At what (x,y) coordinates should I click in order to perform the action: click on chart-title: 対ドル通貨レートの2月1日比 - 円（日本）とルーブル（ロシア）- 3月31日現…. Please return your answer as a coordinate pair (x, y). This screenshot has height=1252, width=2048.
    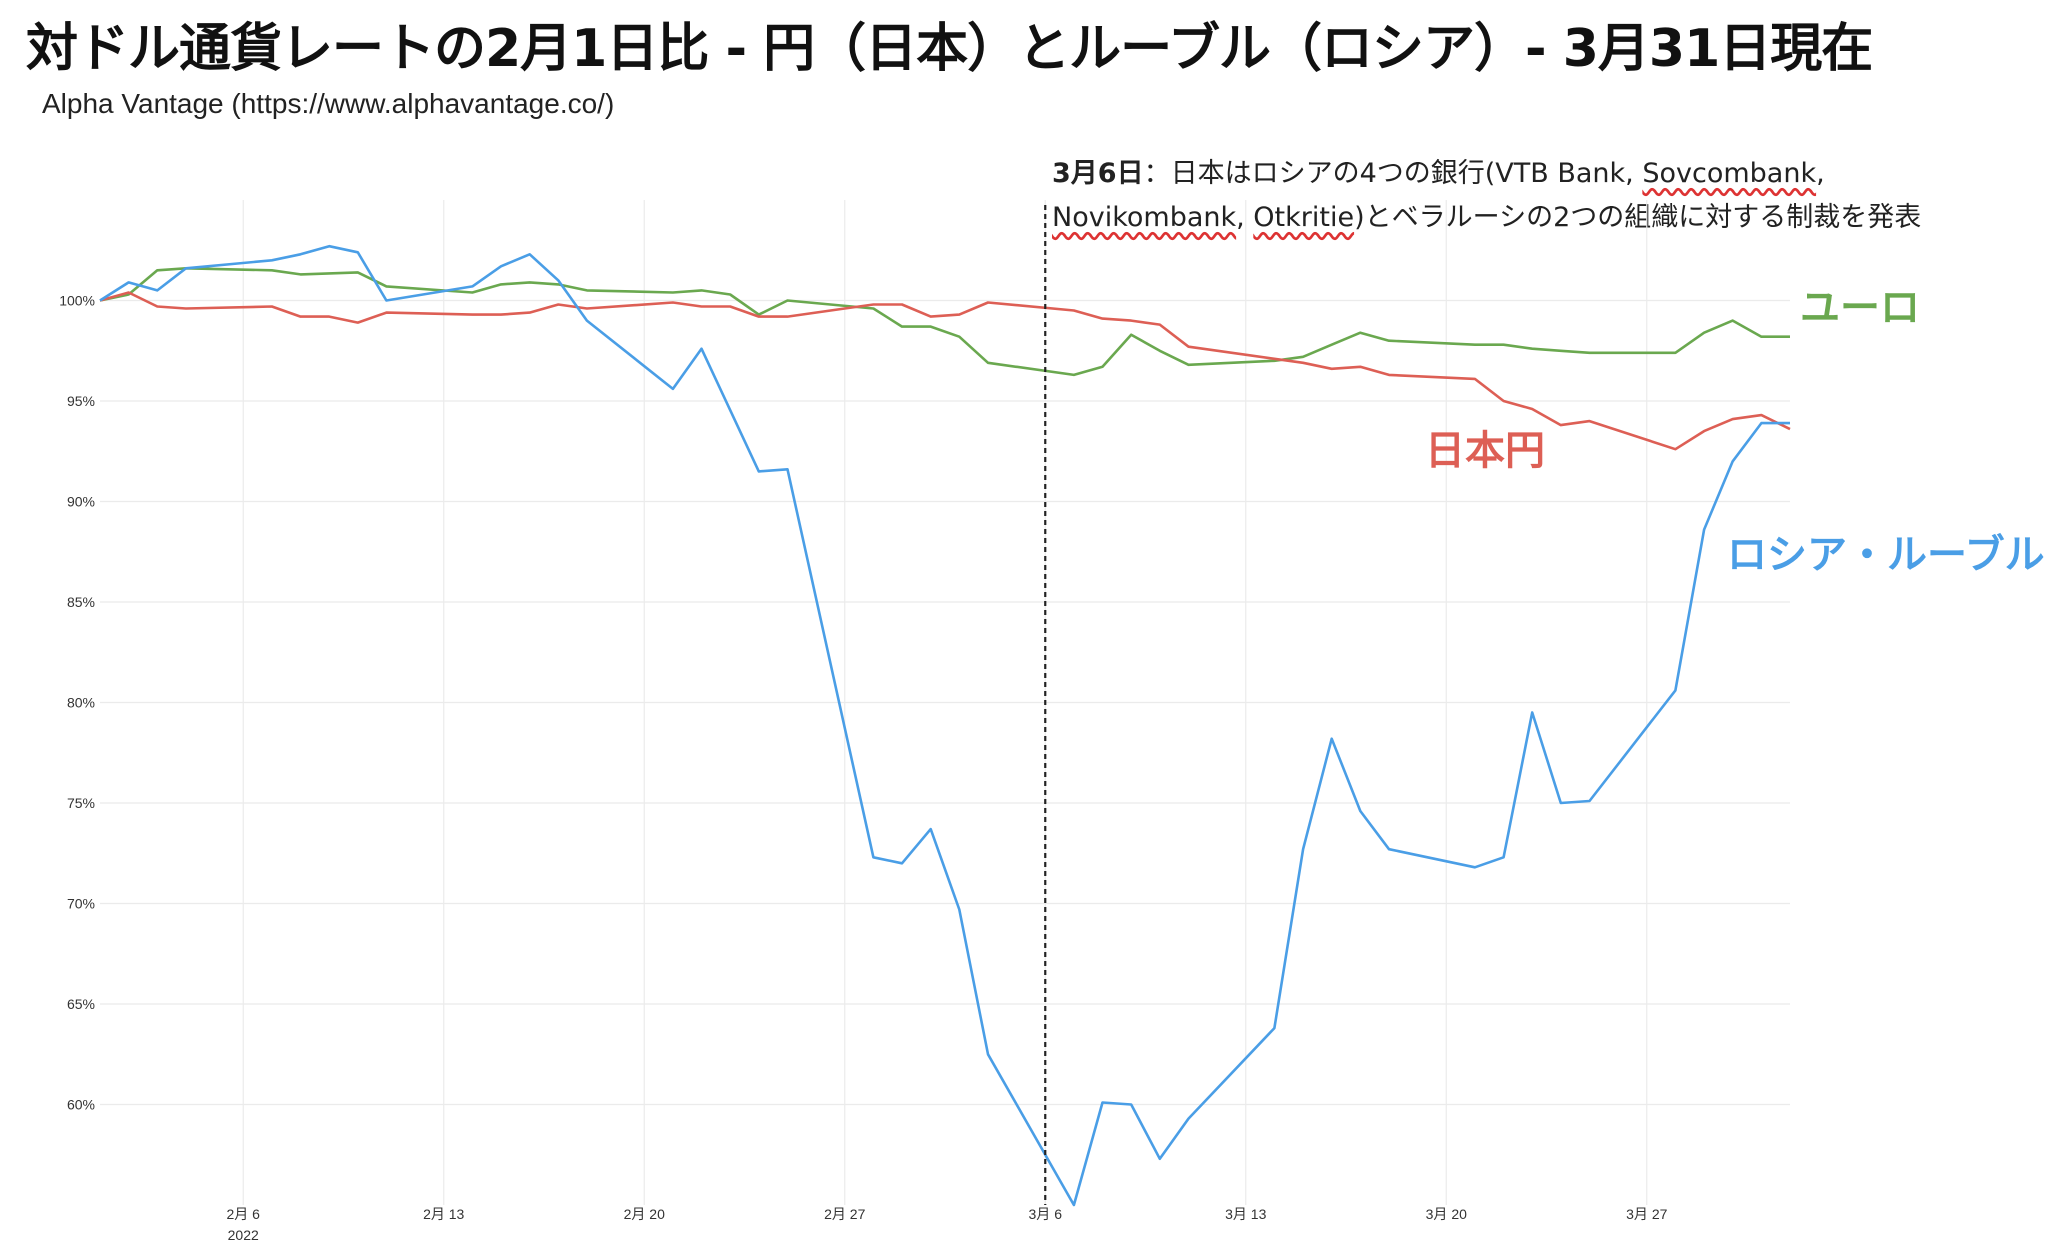
    Looking at the image, I should click on (949, 49).